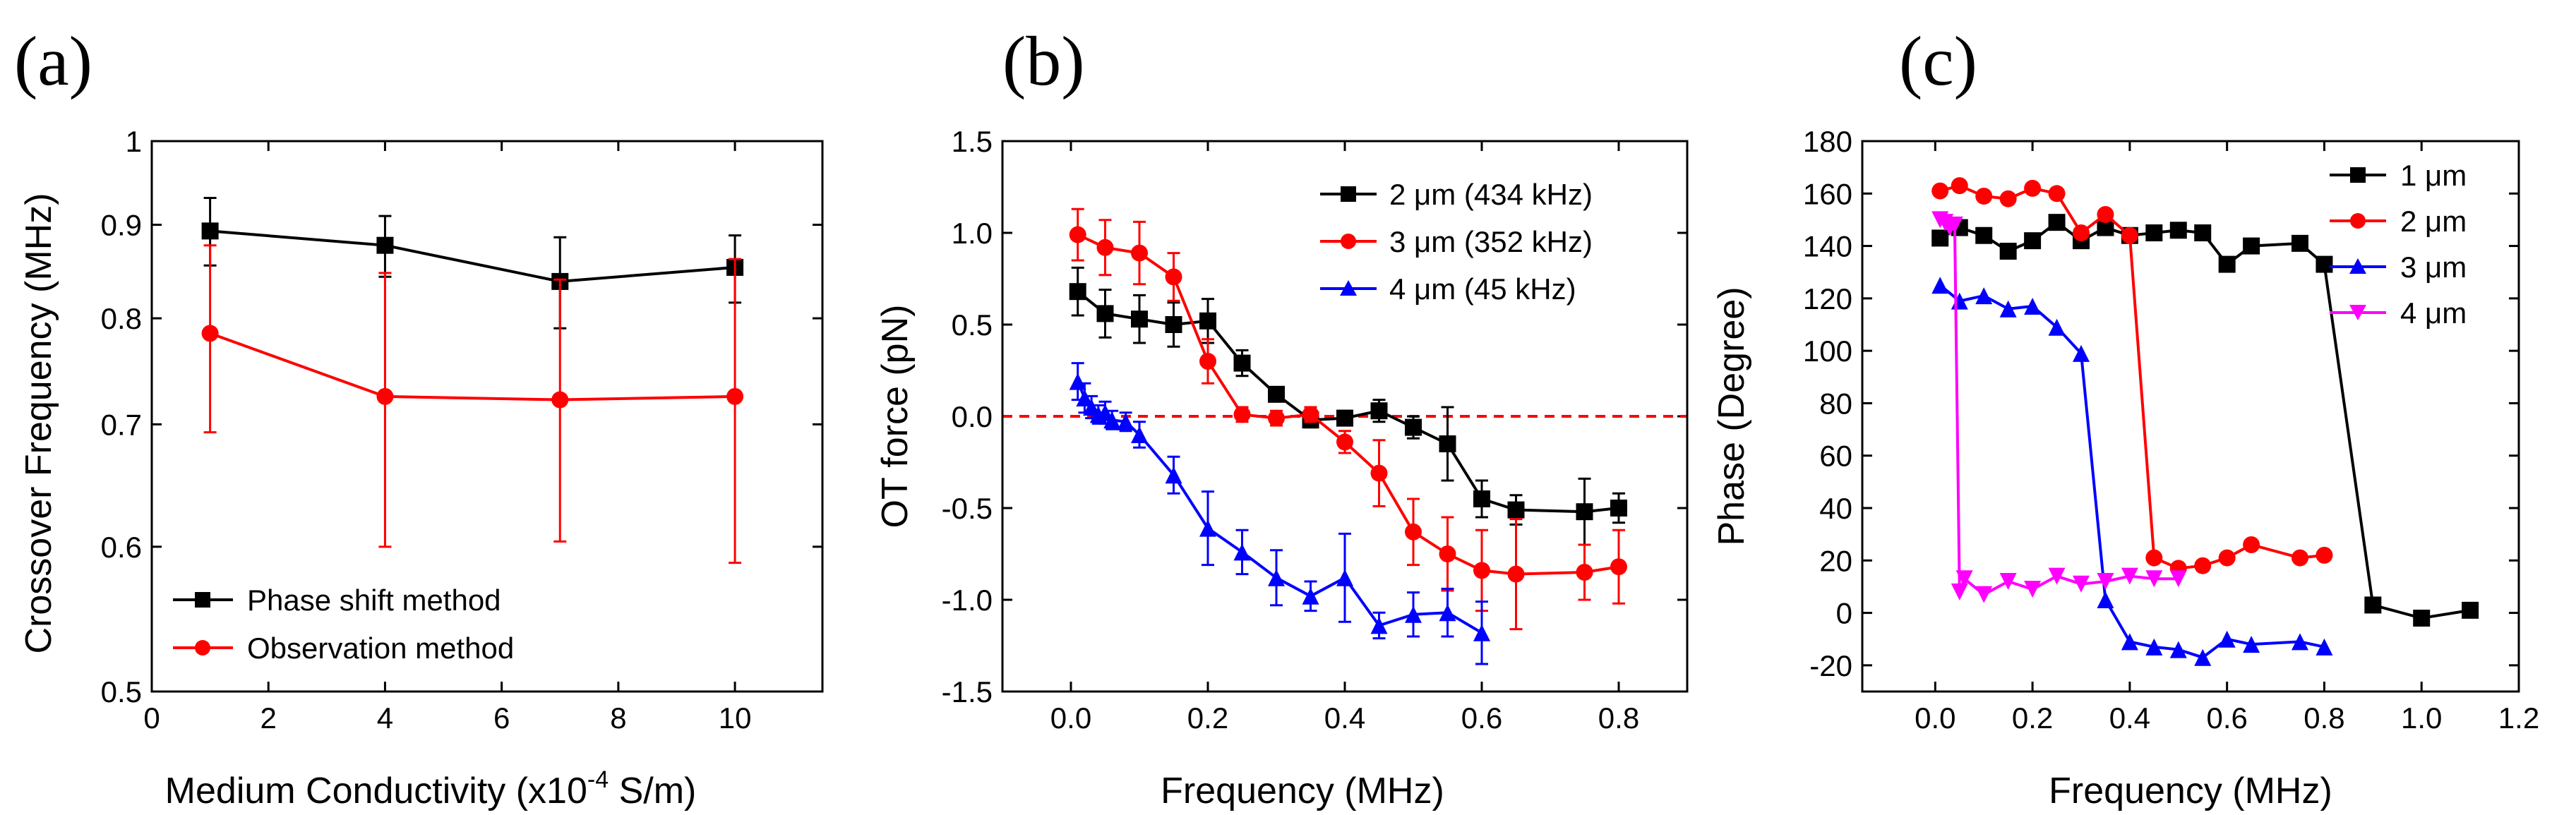  What do you see at coordinates (2421, 718) in the screenshot?
I see `x-tick-label: 1.0` at bounding box center [2421, 718].